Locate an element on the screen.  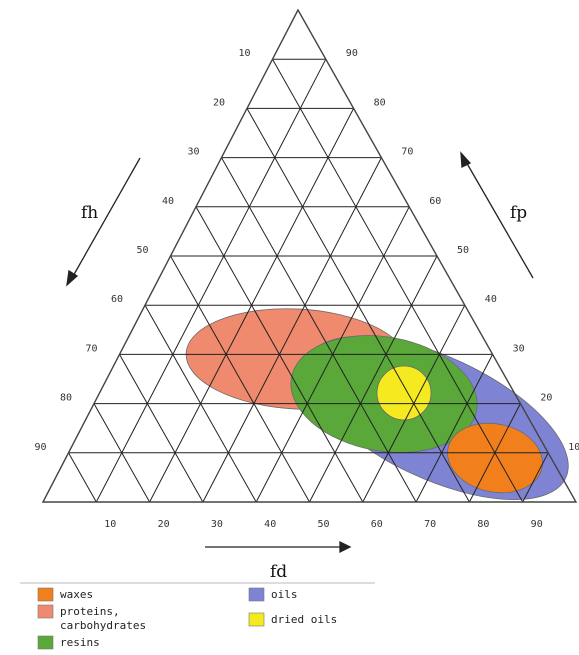
fd-tick-label: 50 is located at coordinates (323, 524).